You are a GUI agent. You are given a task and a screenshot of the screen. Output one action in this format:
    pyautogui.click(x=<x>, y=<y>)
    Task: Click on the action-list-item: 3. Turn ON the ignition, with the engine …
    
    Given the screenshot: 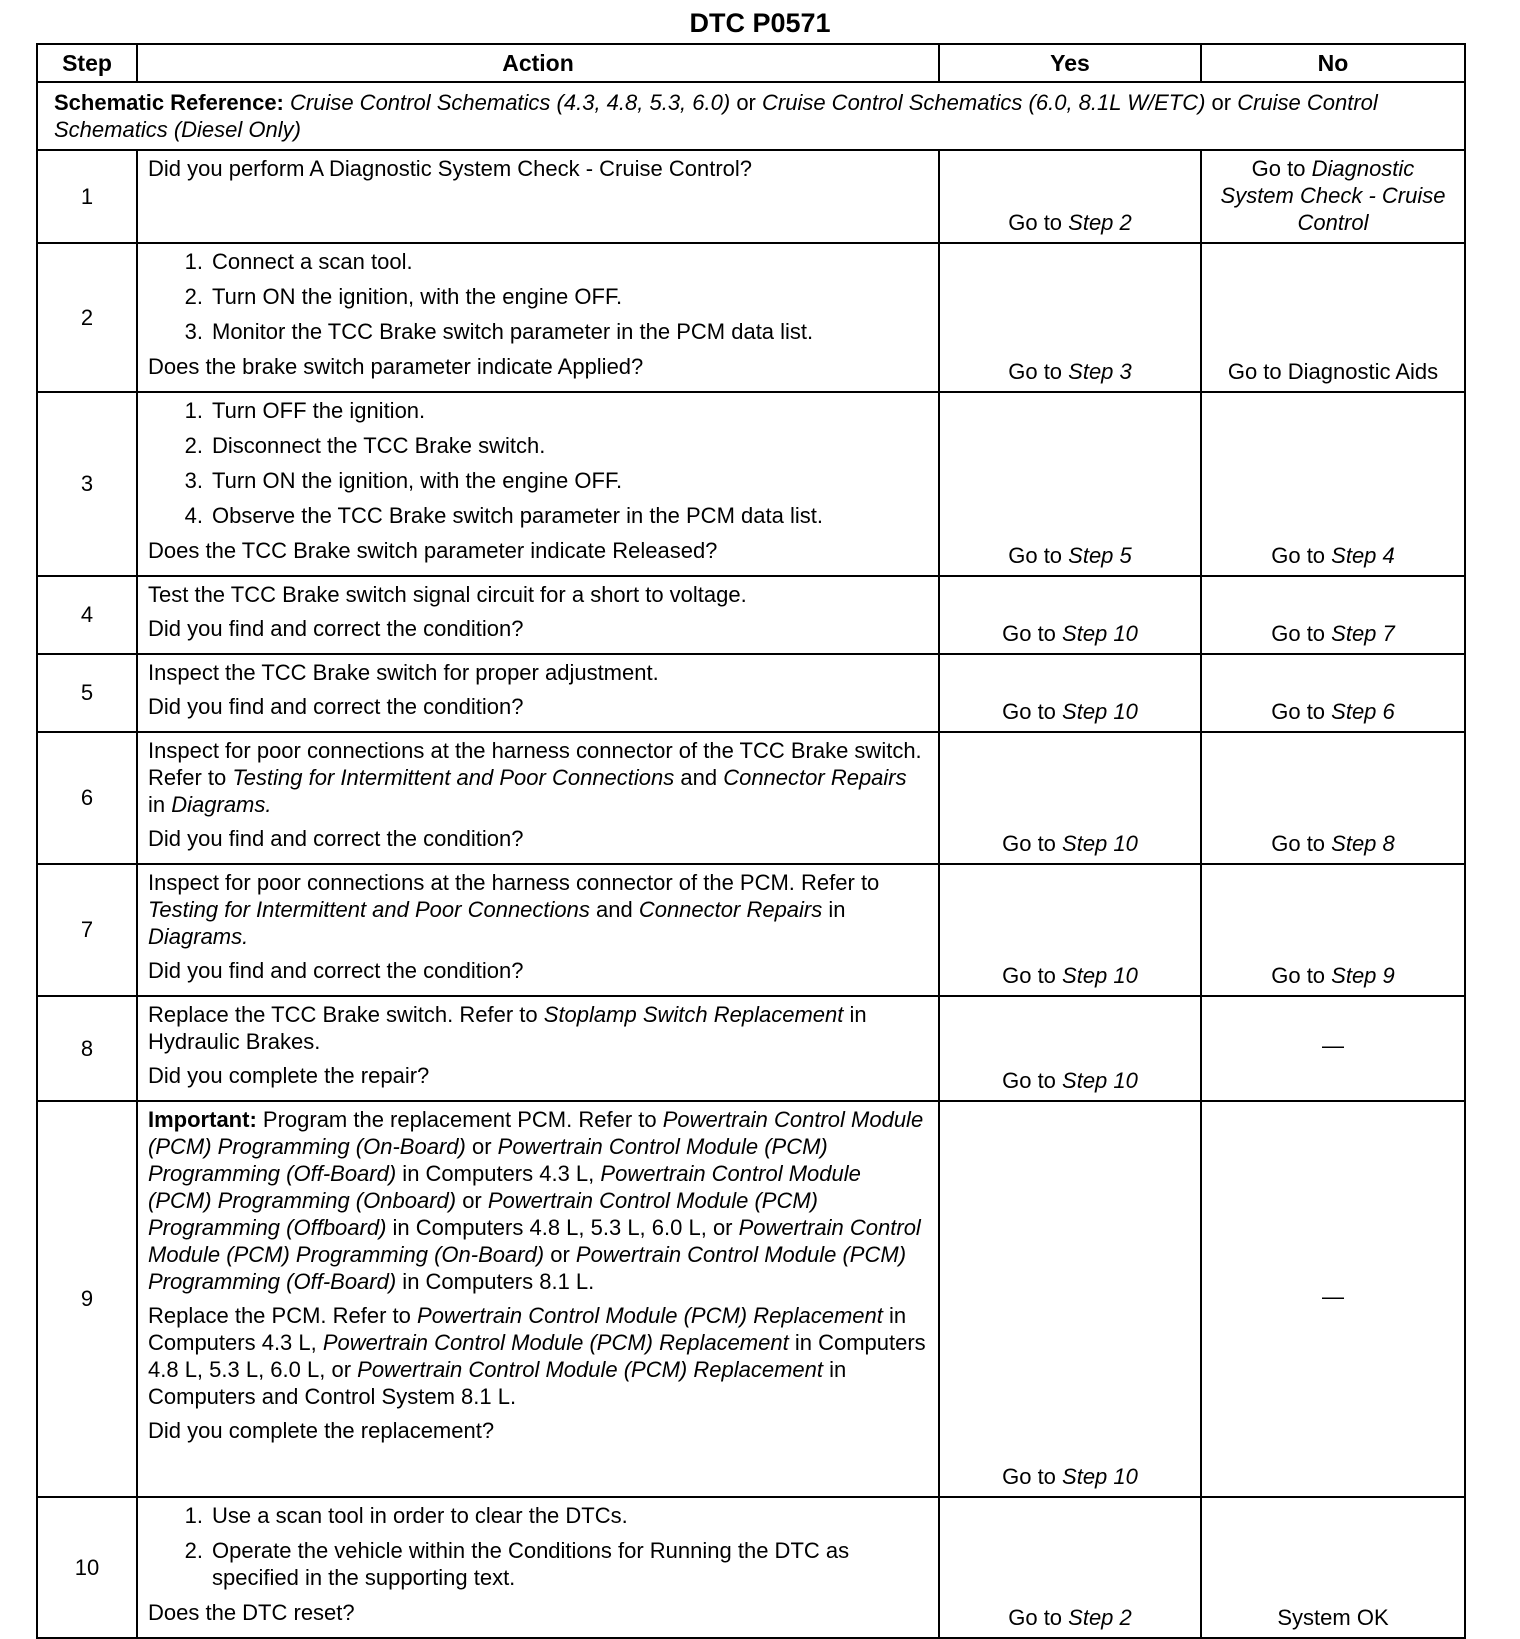 What is the action you would take?
    pyautogui.click(x=538, y=480)
    